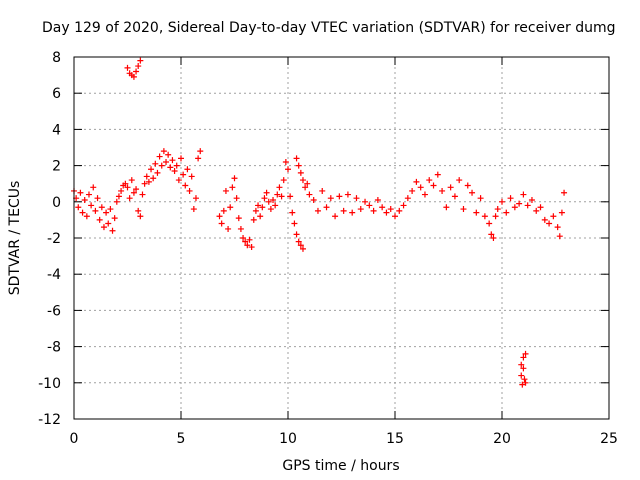  What do you see at coordinates (181, 439) in the screenshot?
I see `x-tick-label: 5` at bounding box center [181, 439].